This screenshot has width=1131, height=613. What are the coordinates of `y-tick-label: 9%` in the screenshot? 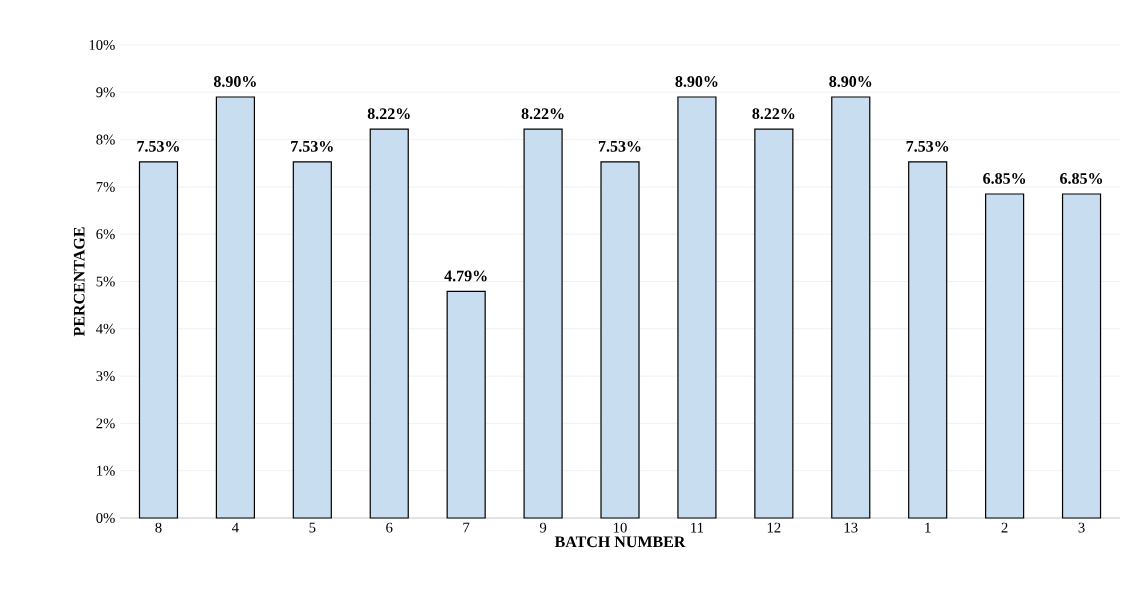 It's located at (105, 92).